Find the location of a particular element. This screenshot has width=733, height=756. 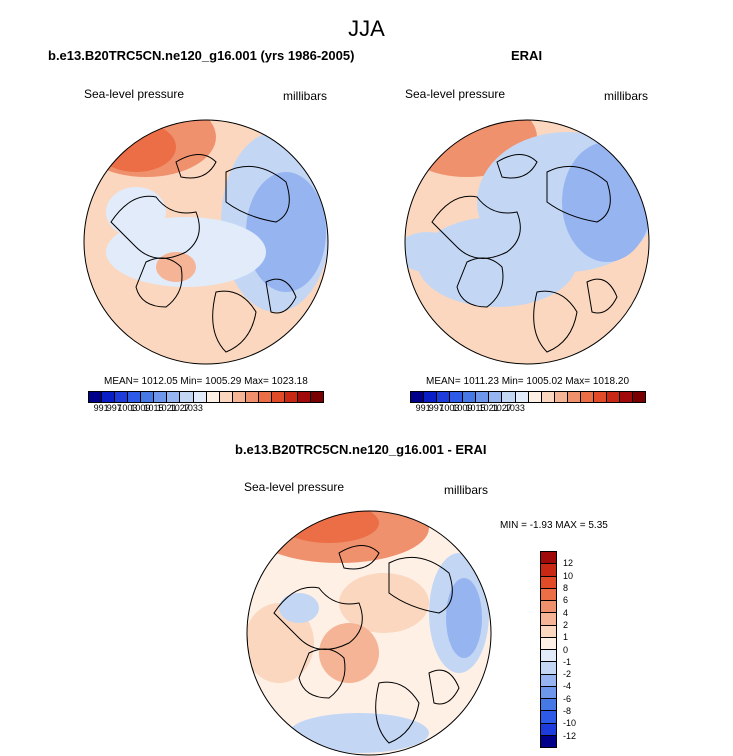

panel1-map-border is located at coordinates (206, 242).